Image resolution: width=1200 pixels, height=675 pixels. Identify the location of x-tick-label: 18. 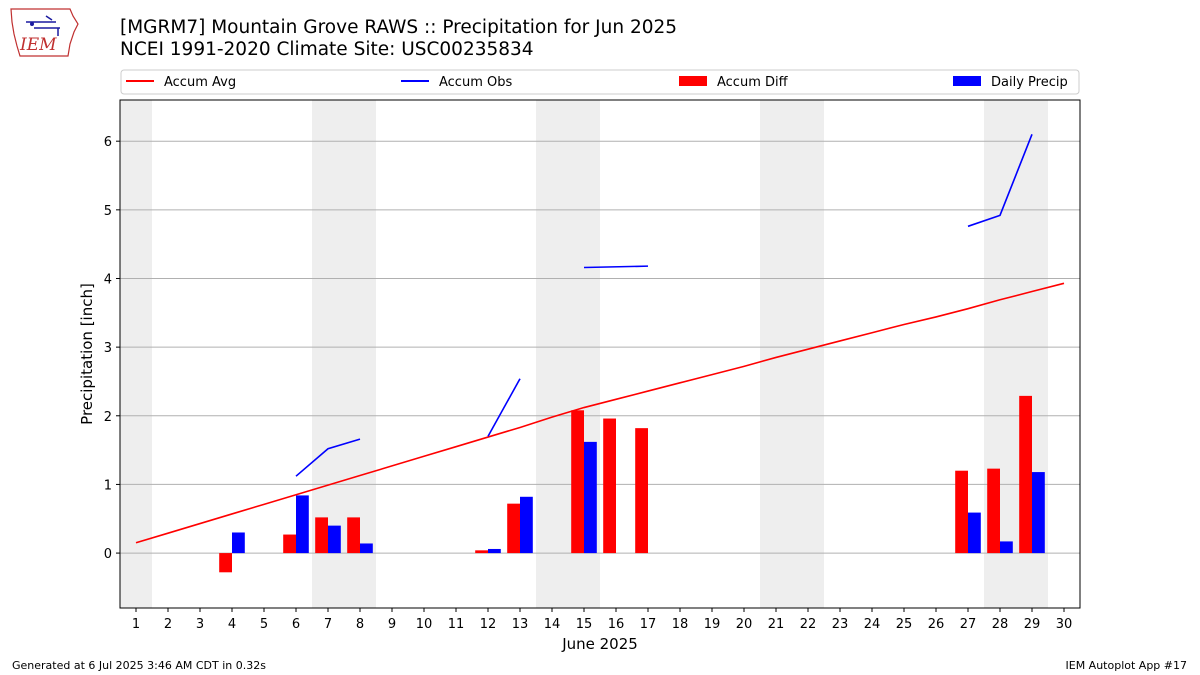
(680, 624).